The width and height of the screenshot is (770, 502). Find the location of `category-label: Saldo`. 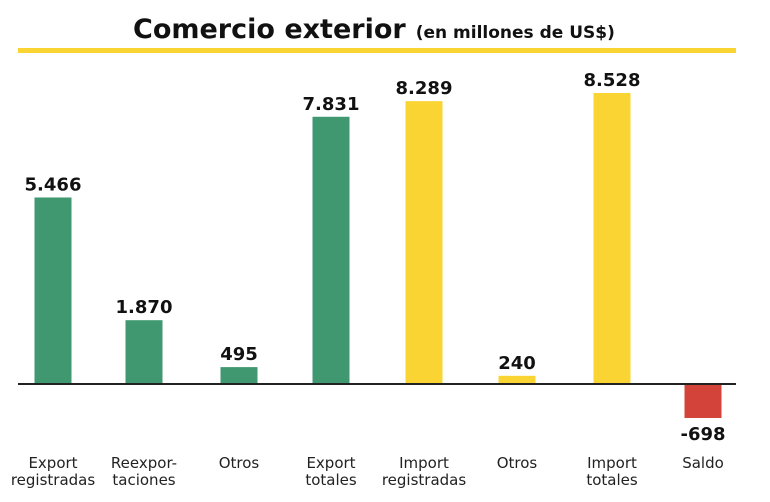

category-label: Saldo is located at coordinates (703, 463).